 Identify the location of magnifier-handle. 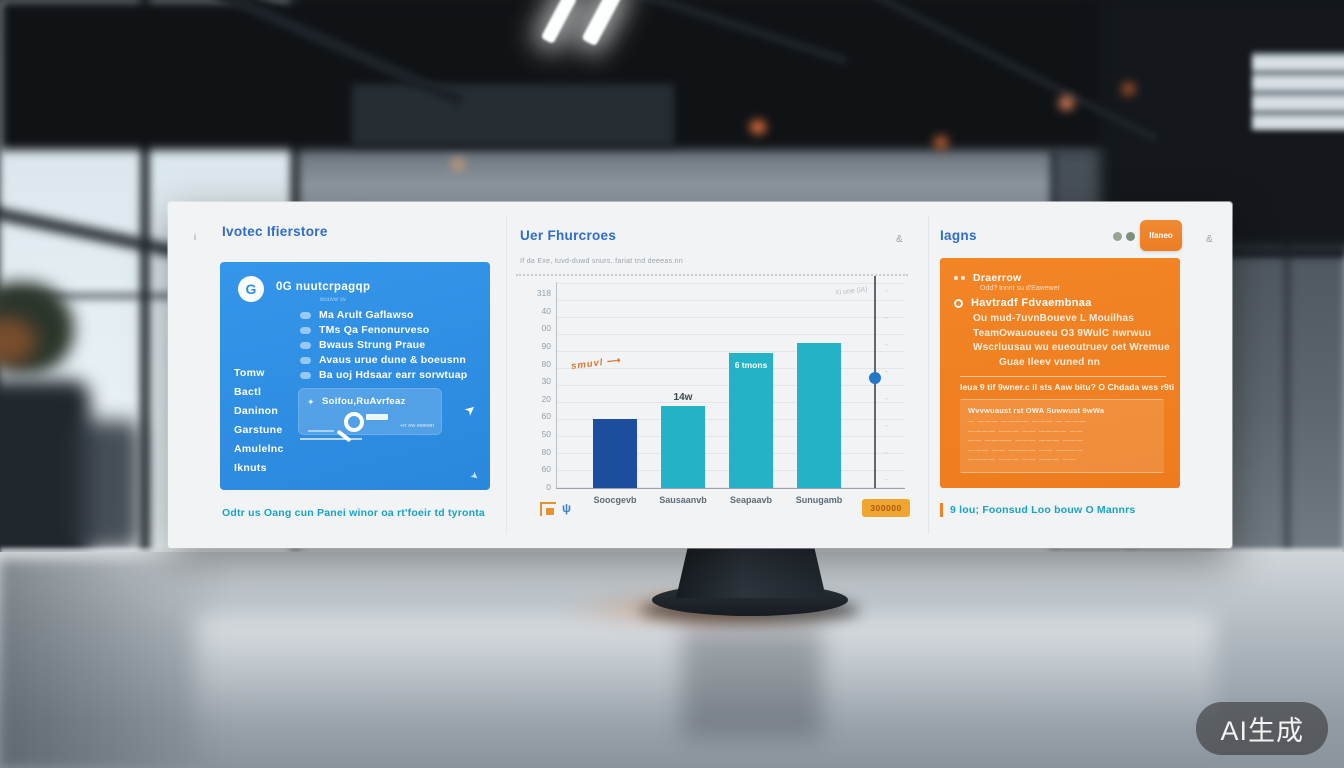
(344, 436).